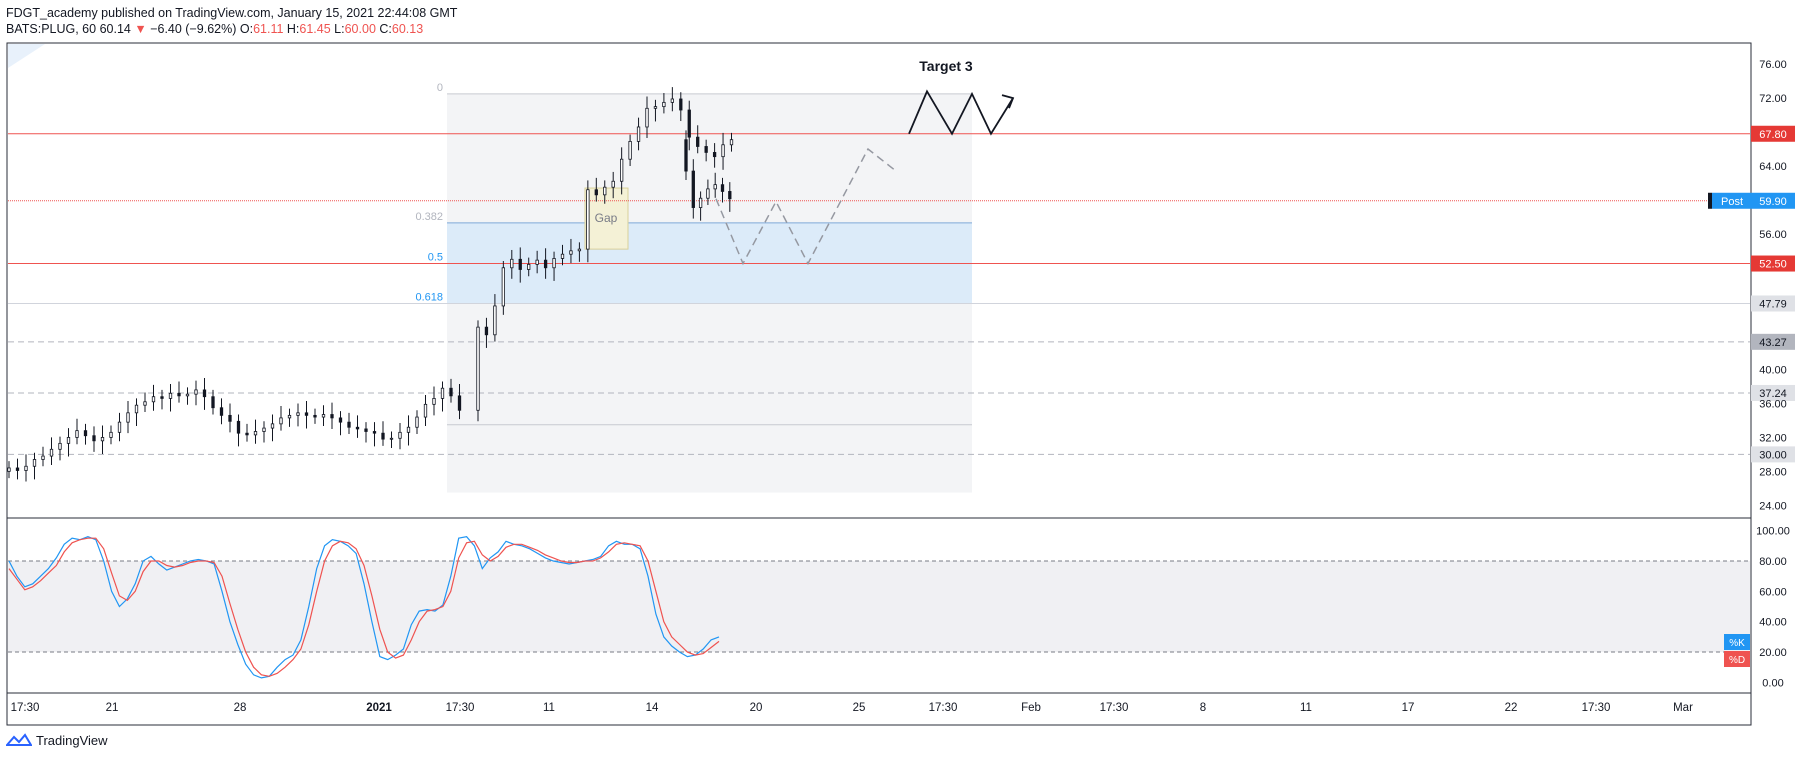 This screenshot has height=760, width=1811. What do you see at coordinates (1773, 99) in the screenshot?
I see `price-tick-label: 72.00` at bounding box center [1773, 99].